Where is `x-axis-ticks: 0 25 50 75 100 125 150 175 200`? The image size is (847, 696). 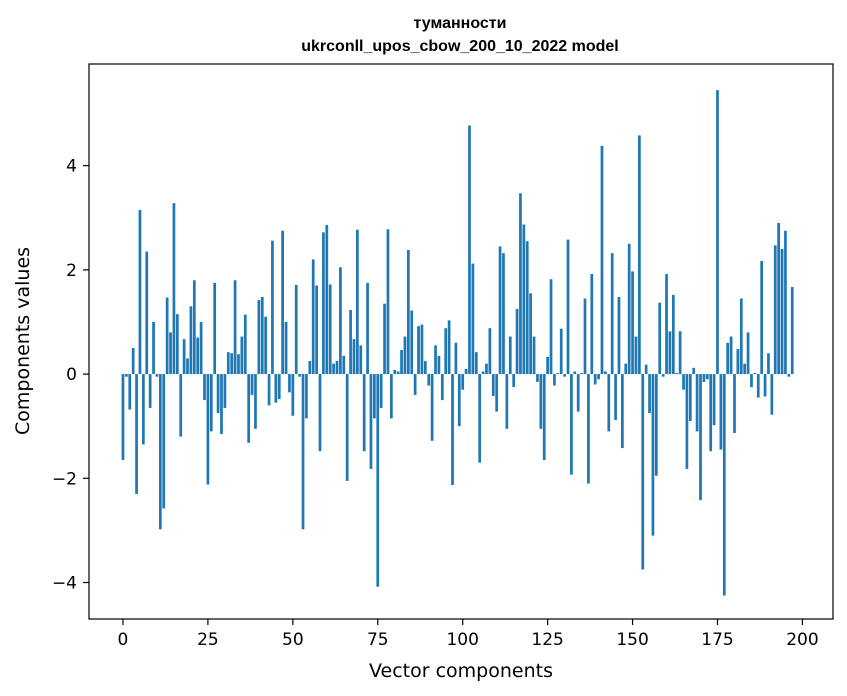
x-axis-ticks: 0 25 50 75 100 125 150 175 200 is located at coordinates (468, 634).